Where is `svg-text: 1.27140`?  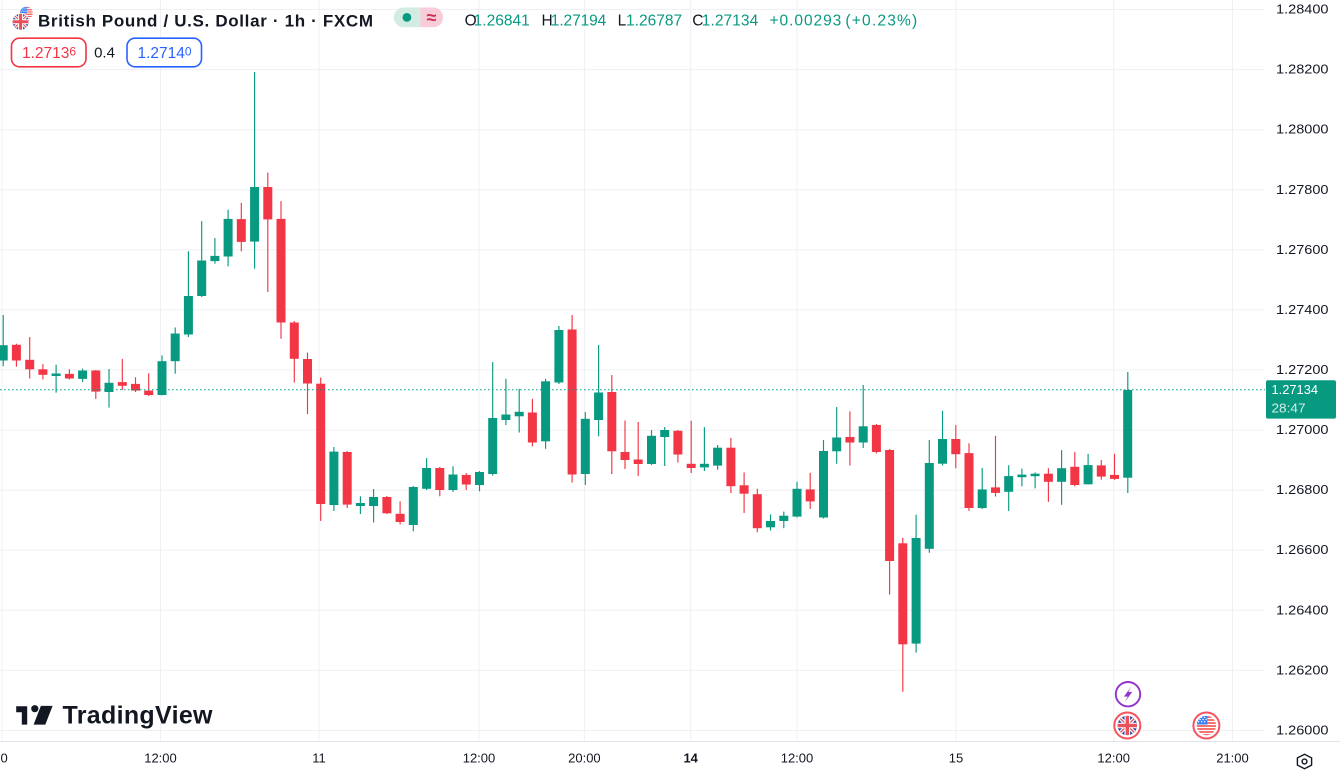 svg-text: 1.27140 is located at coordinates (165, 54).